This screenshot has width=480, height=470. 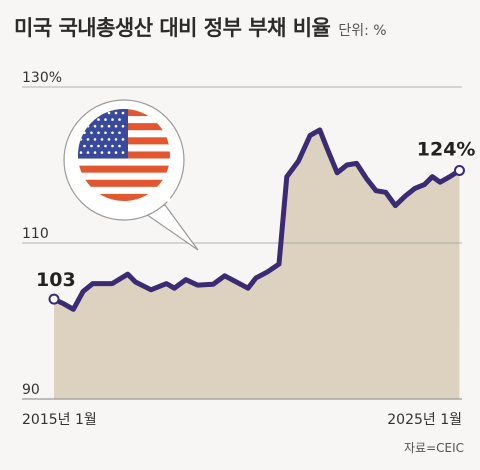 I want to click on x-tick-label: 2015년 1월, so click(x=59, y=420).